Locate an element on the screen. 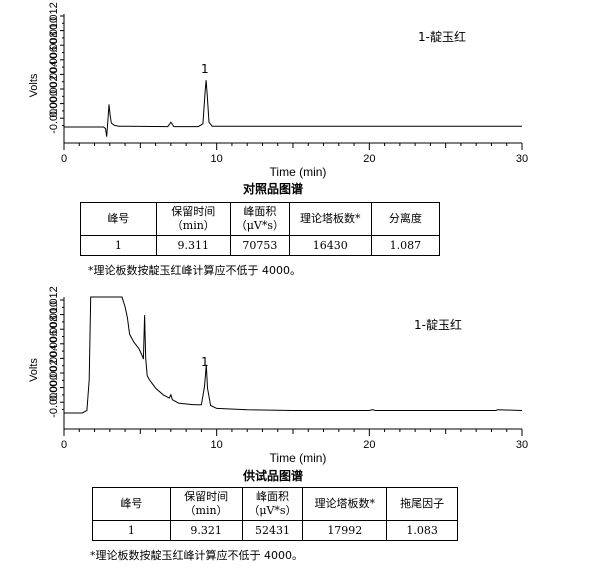 The image size is (590, 572). footnote-sample: *理论板数按靛玉红峰计算应不低于 4000。 is located at coordinates (196, 555).